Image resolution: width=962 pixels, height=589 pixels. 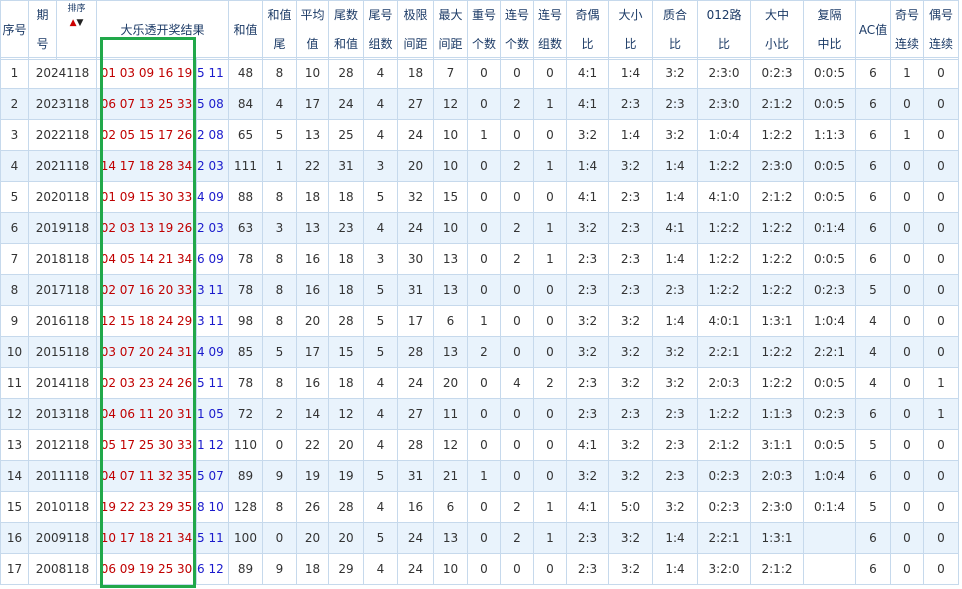 What do you see at coordinates (280, 30) in the screenshot?
I see `header-cell: 和值尾` at bounding box center [280, 30].